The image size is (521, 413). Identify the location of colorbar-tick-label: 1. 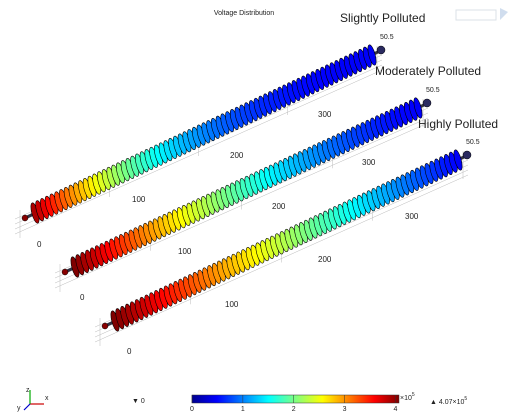
(243, 409).